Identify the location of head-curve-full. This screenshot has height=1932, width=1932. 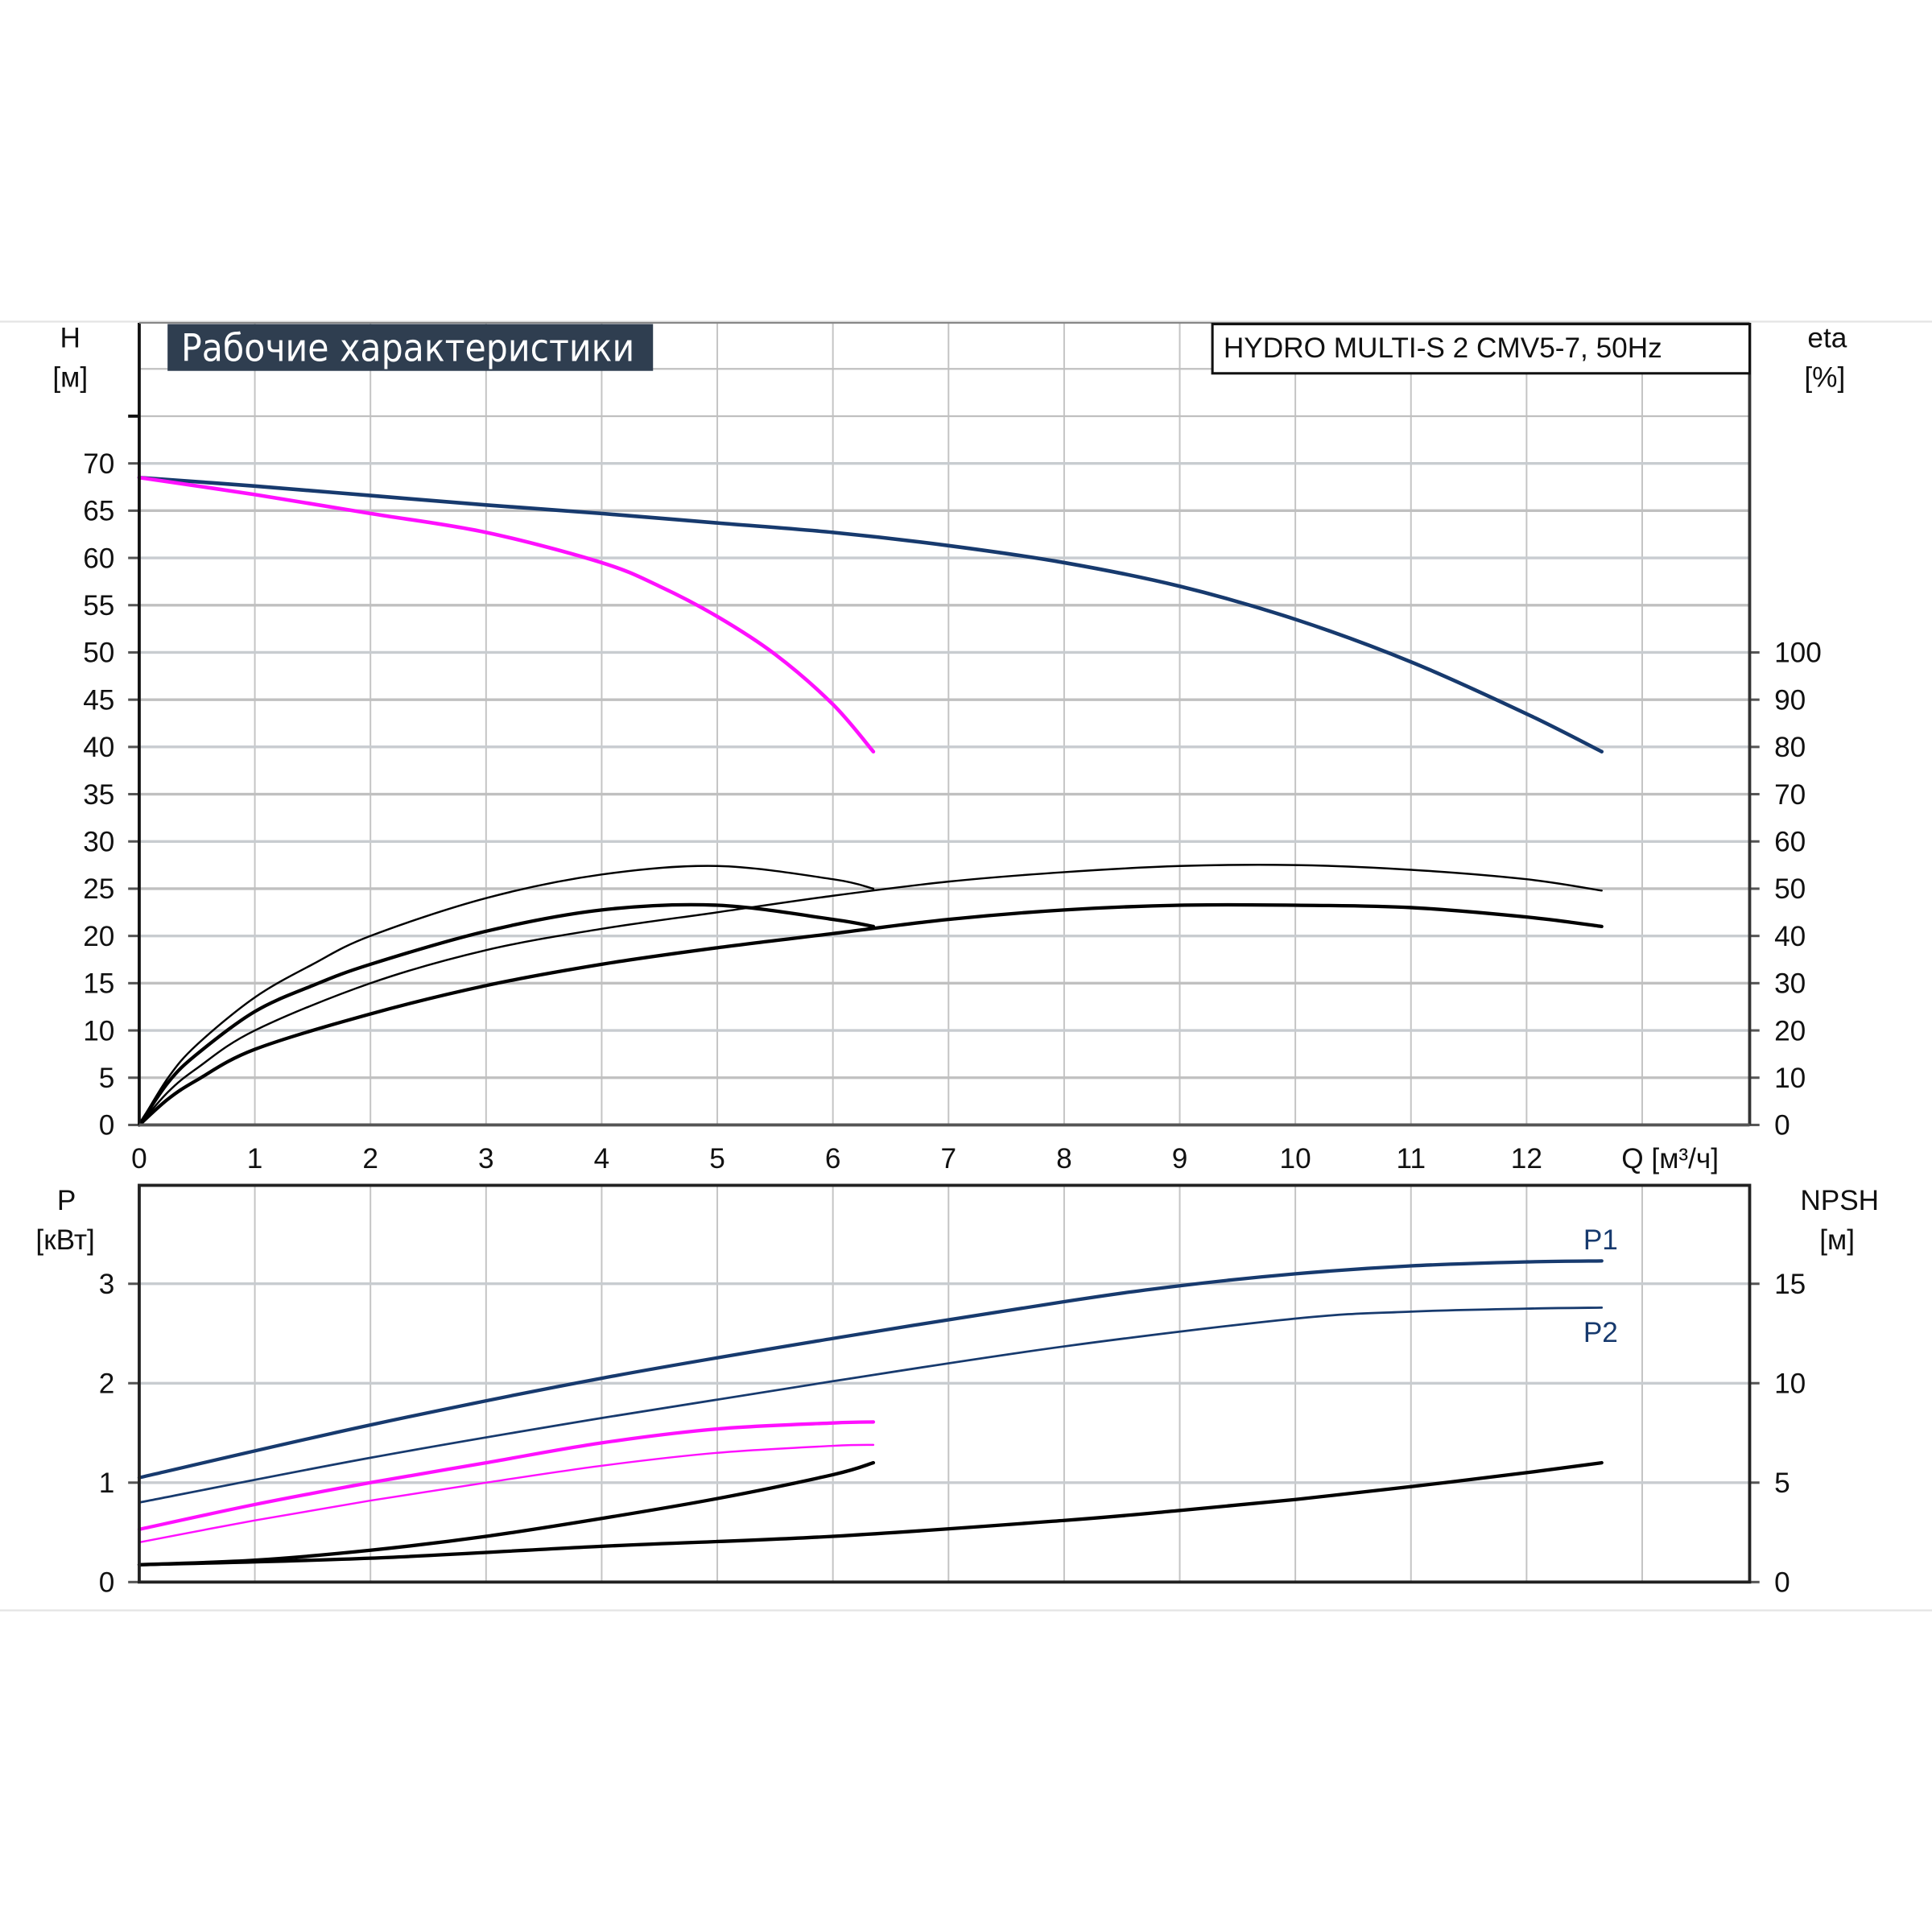
(870, 614).